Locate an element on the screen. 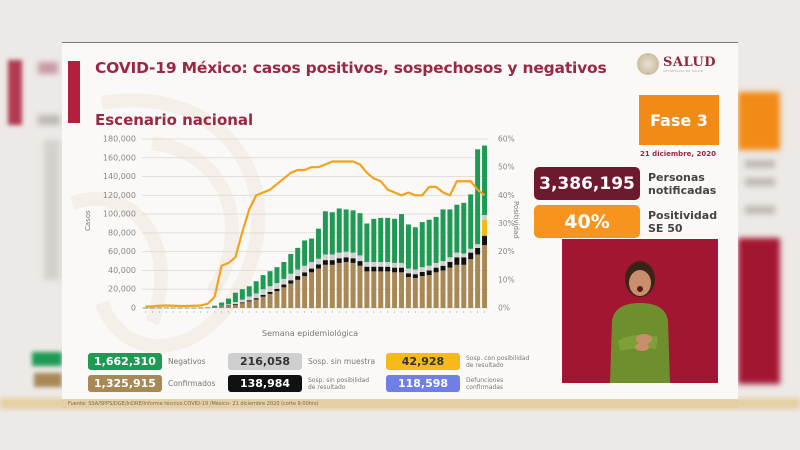  svg-text: 160,000 is located at coordinates (119, 157).